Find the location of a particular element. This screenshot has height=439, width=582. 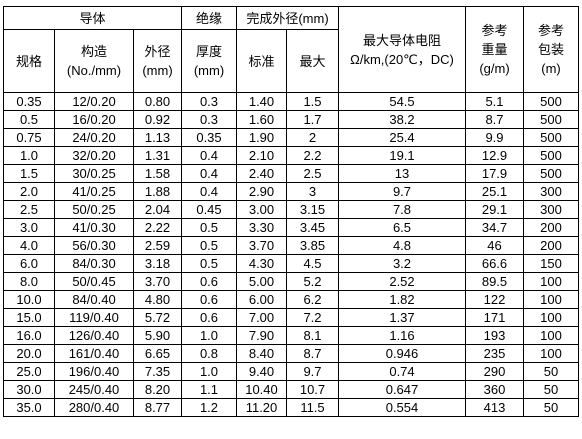

max-od-header: 最大 is located at coordinates (312, 61).